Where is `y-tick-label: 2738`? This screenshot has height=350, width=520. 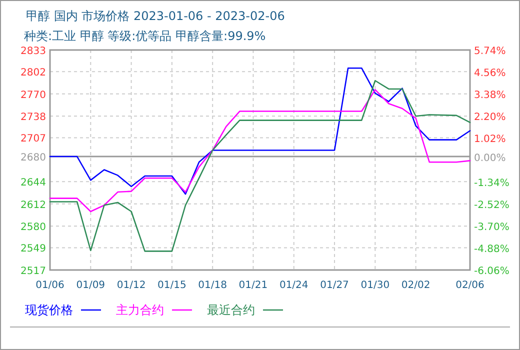
y-tick-label: 2738 is located at coordinates (33, 118).